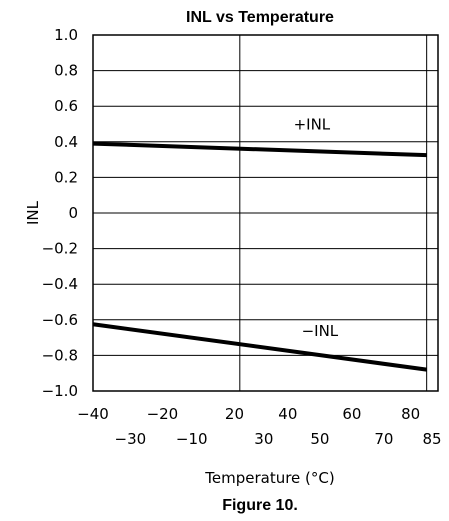 The image size is (449, 521). What do you see at coordinates (163, 414) in the screenshot?
I see `x-tick-label: −20` at bounding box center [163, 414].